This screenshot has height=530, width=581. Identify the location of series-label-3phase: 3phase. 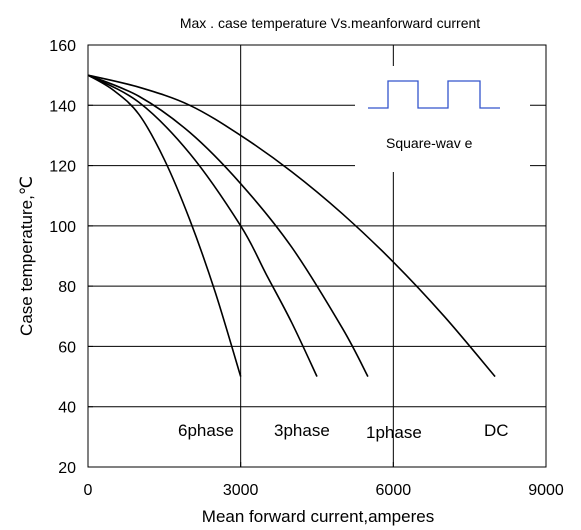
(302, 430).